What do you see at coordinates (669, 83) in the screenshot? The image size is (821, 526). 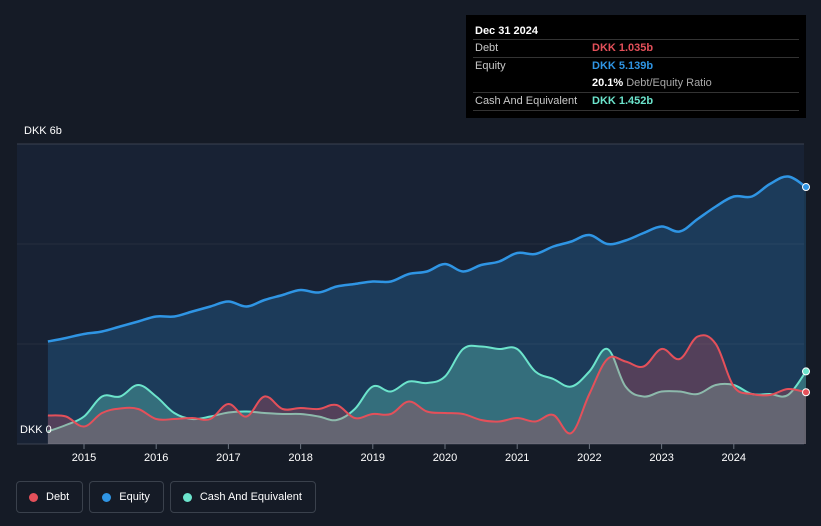 I see `tooltip-ratio-label: Debt/Equity Ratio` at bounding box center [669, 83].